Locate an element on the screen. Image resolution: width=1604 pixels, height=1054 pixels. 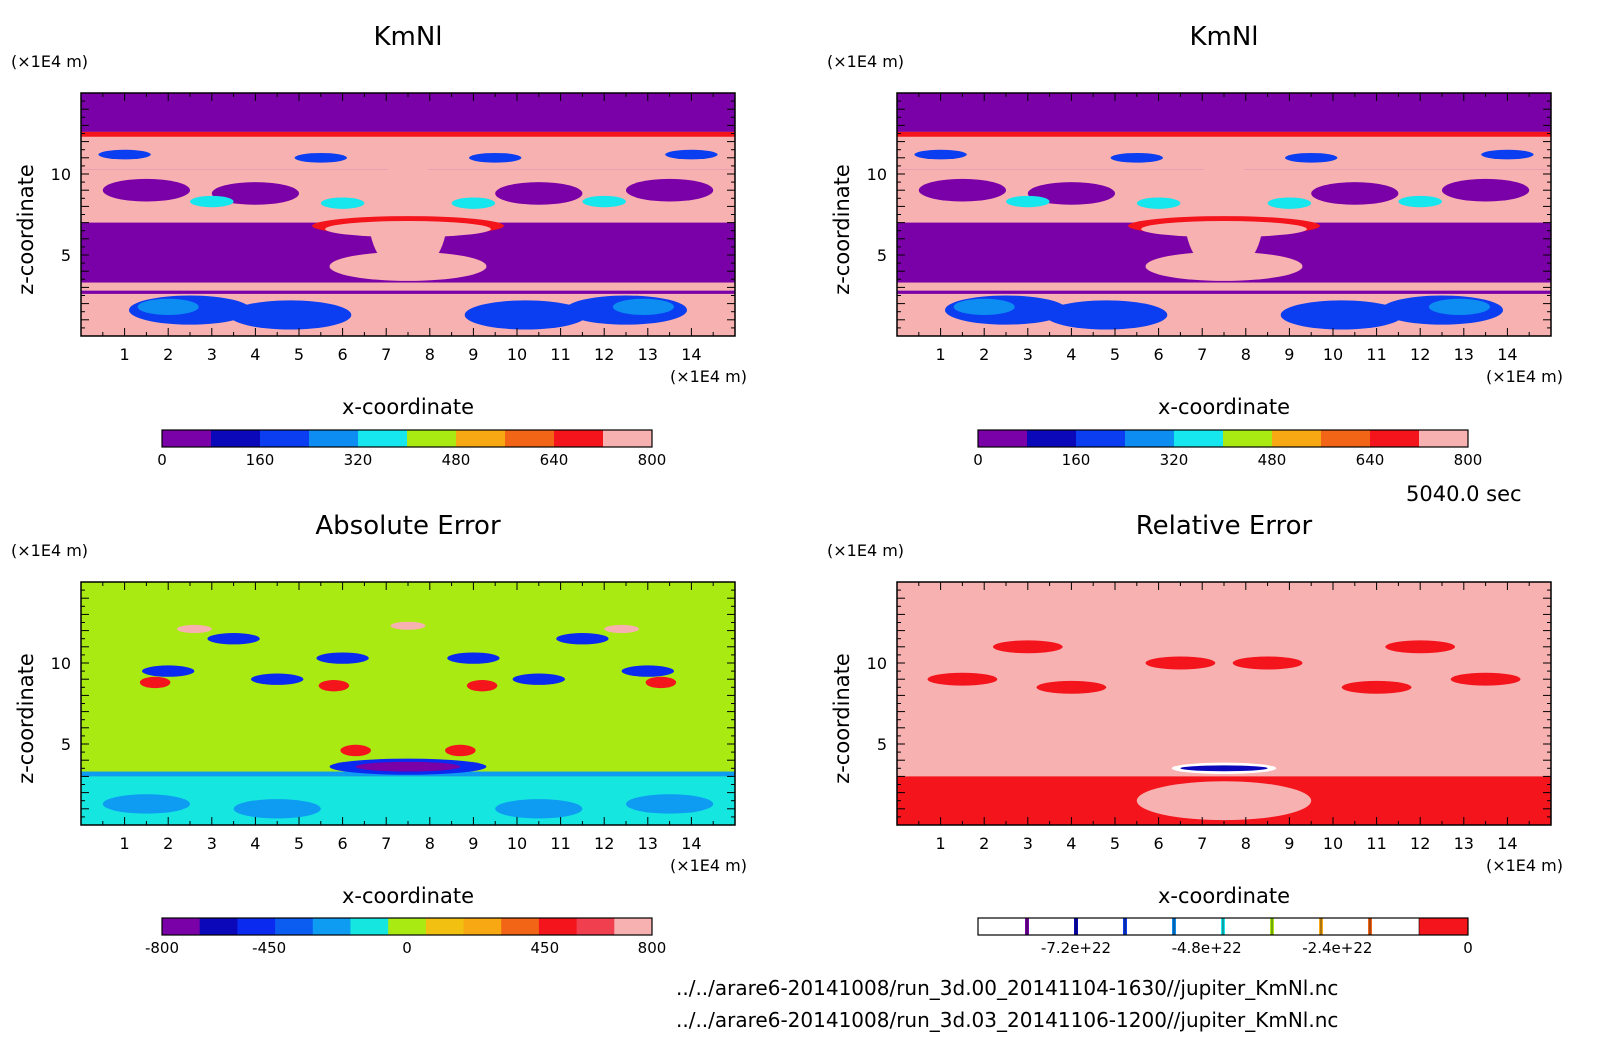
colorbar-tick-label: 640 is located at coordinates (1370, 460).